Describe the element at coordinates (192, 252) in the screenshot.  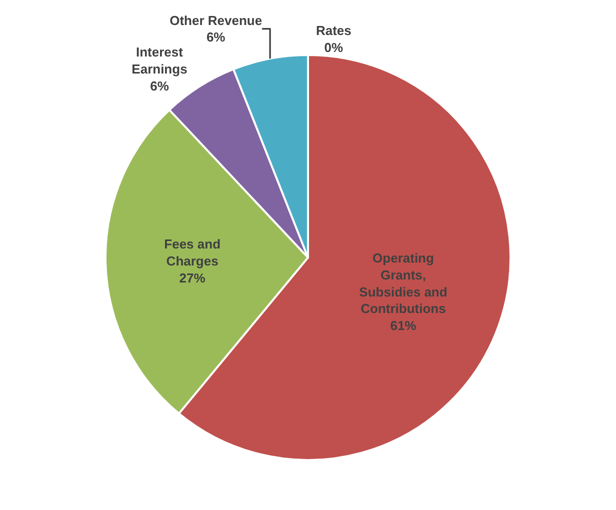
I see `slice-label: Fees and Charges` at that location.